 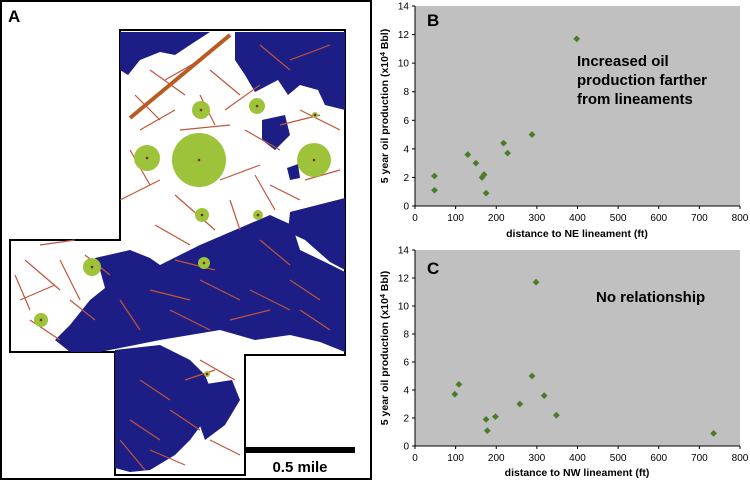 What do you see at coordinates (219, 410) in the screenshot?
I see `blue-region-southeast` at bounding box center [219, 410].